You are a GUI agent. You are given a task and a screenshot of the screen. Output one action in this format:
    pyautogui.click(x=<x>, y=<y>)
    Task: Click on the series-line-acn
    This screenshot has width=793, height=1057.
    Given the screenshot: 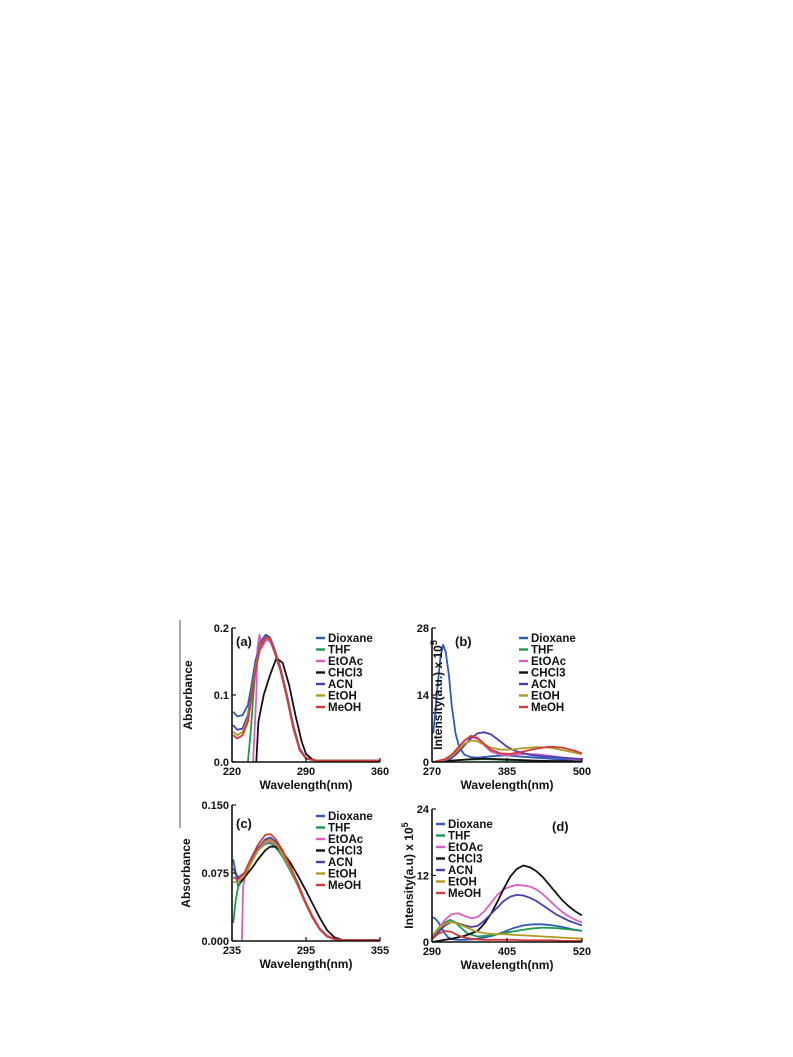 What is the action you would take?
    pyautogui.click(x=507, y=746)
    